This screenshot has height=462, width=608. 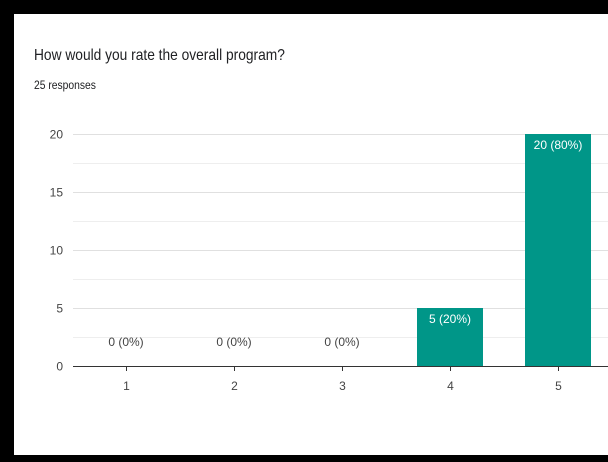 What do you see at coordinates (126, 386) in the screenshot?
I see `x-tick-label: 1` at bounding box center [126, 386].